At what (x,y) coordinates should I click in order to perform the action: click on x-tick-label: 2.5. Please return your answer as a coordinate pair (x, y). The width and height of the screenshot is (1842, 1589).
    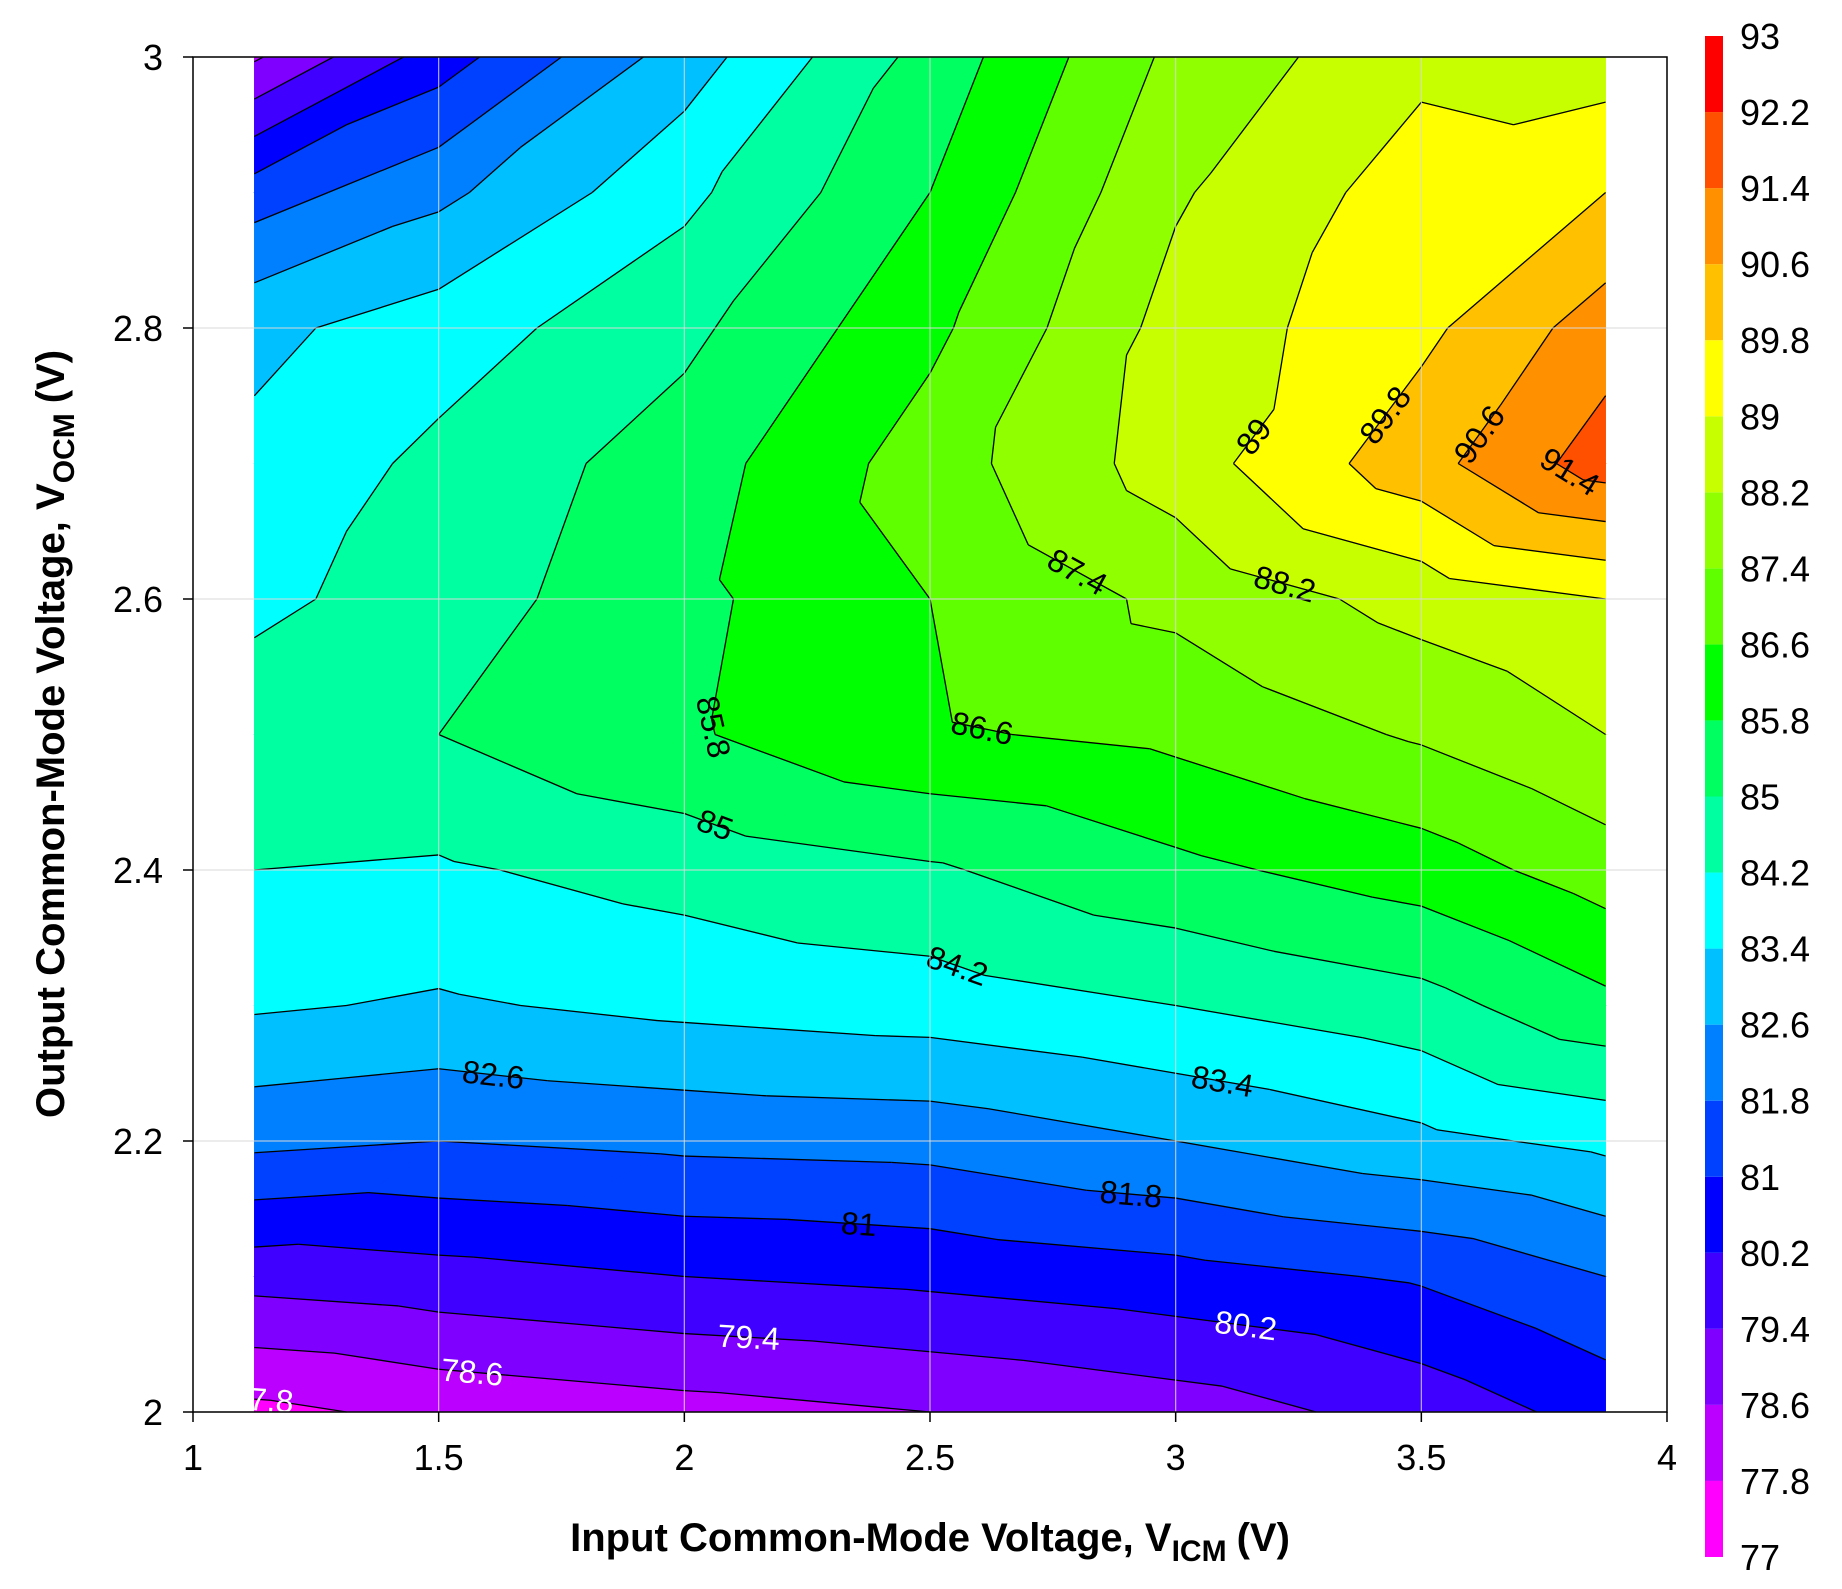
    Looking at the image, I should click on (930, 1457).